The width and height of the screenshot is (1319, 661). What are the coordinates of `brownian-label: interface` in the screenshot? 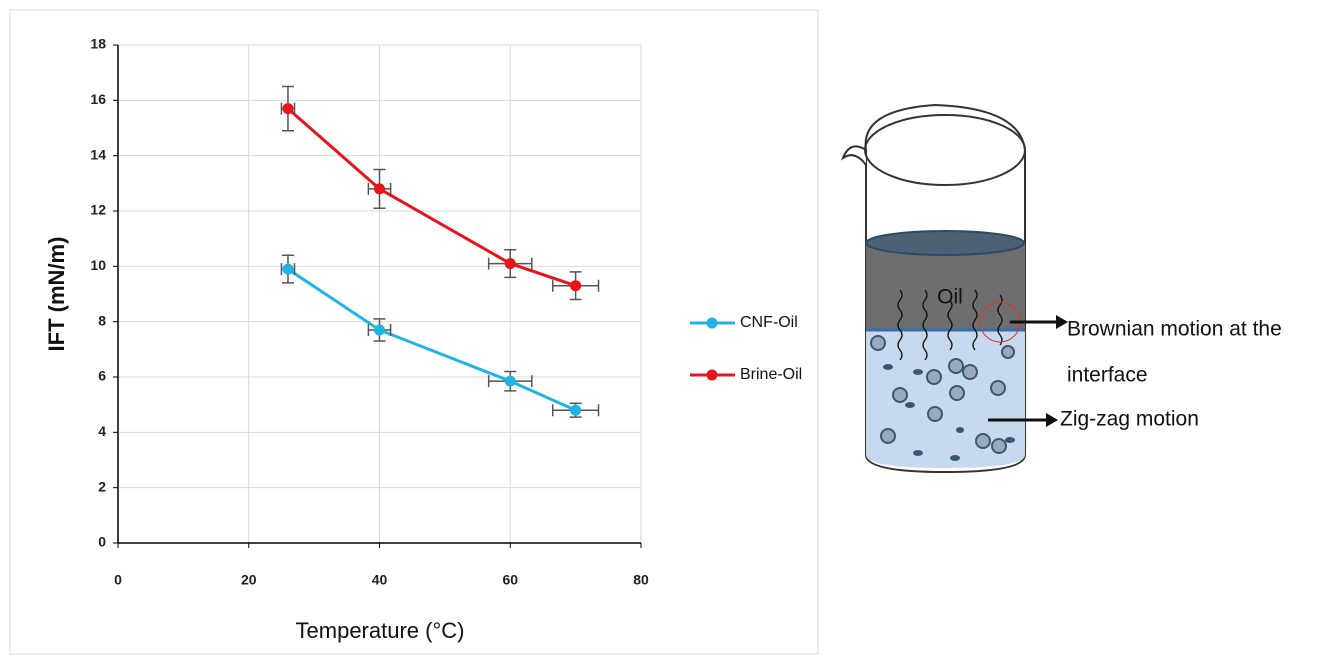 It's located at (1107, 375).